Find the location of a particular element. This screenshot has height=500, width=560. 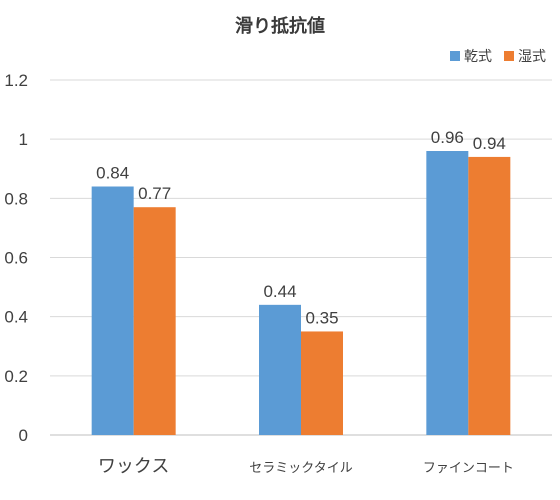

legend-item-wet: 湿式 is located at coordinates (525, 56).